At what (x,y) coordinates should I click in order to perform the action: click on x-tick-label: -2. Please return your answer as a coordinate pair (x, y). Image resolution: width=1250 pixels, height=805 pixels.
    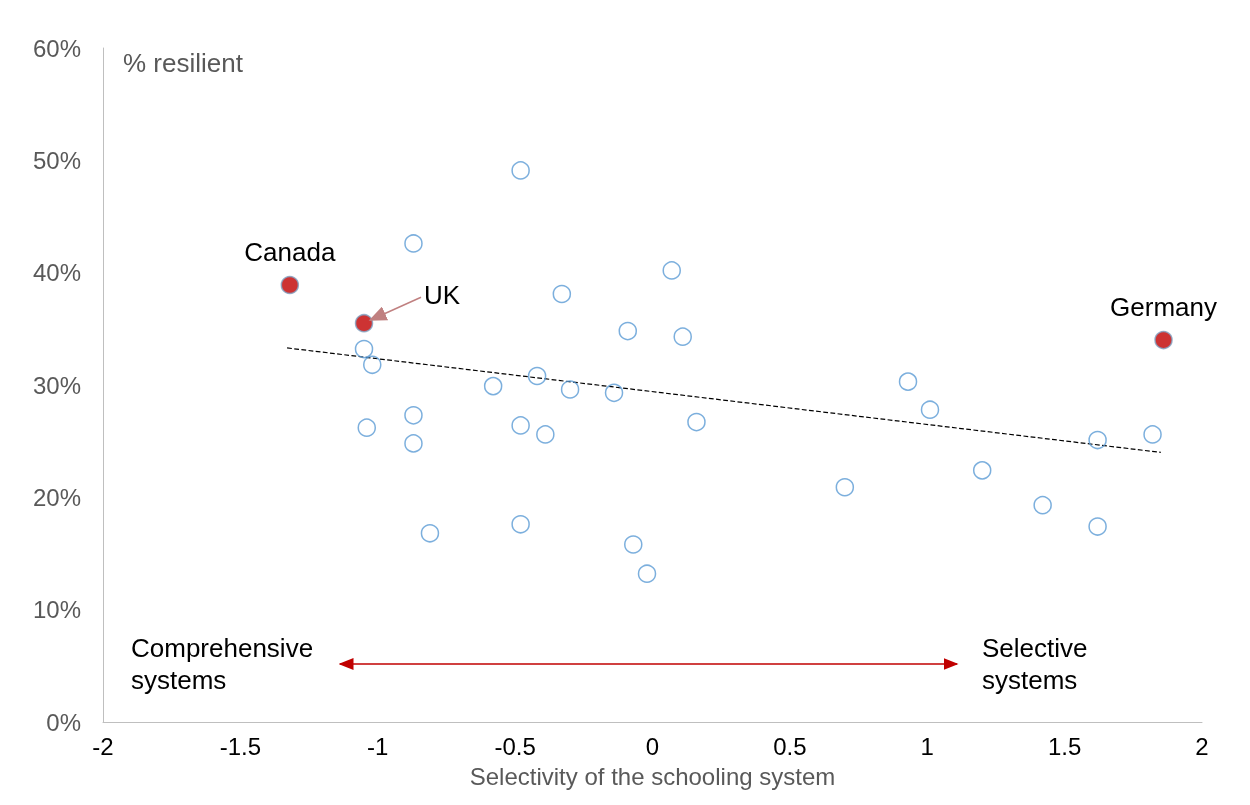
    Looking at the image, I should click on (103, 746).